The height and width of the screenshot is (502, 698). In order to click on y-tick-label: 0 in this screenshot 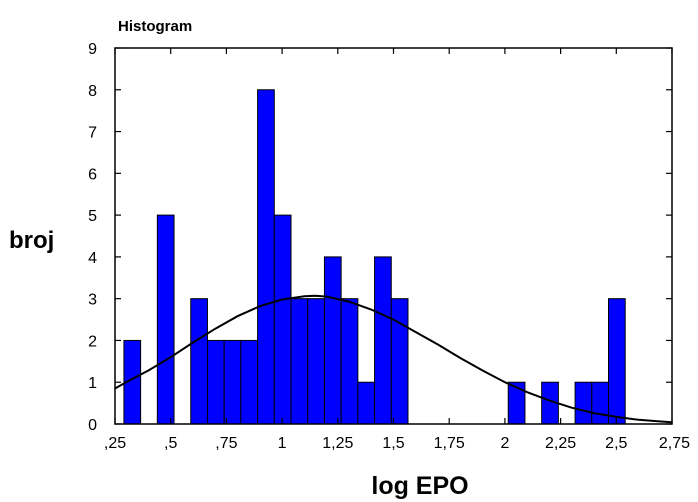, I will do `click(92, 425)`.